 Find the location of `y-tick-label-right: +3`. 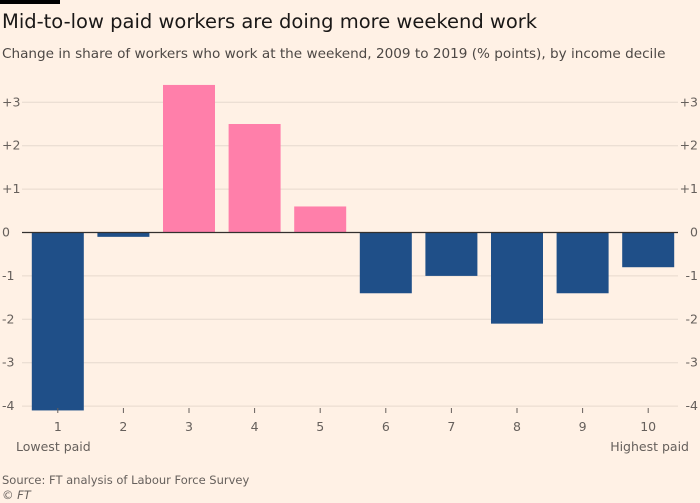

y-tick-label-right: +3 is located at coordinates (689, 101).